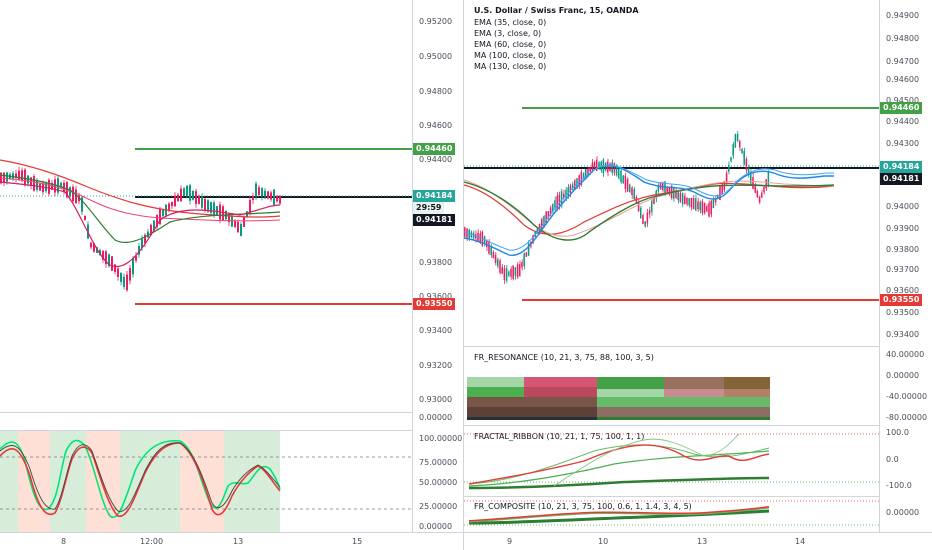 This screenshot has width=932, height=550. Describe the element at coordinates (436, 296) in the screenshot. I see `left-price-tick: 0.93600` at that location.